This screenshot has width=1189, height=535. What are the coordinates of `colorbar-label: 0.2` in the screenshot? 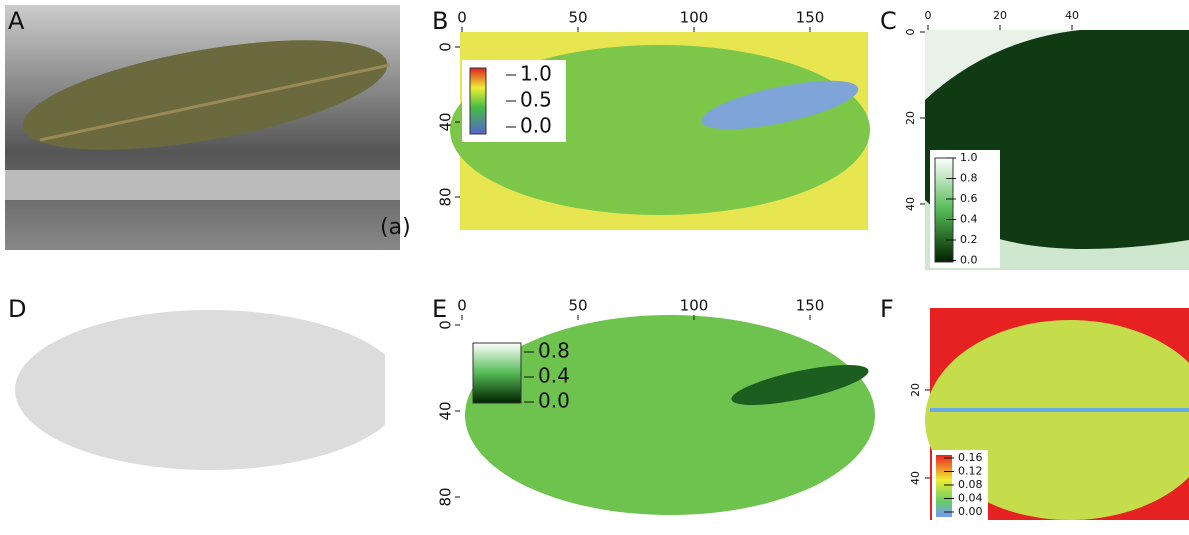 It's located at (969, 239).